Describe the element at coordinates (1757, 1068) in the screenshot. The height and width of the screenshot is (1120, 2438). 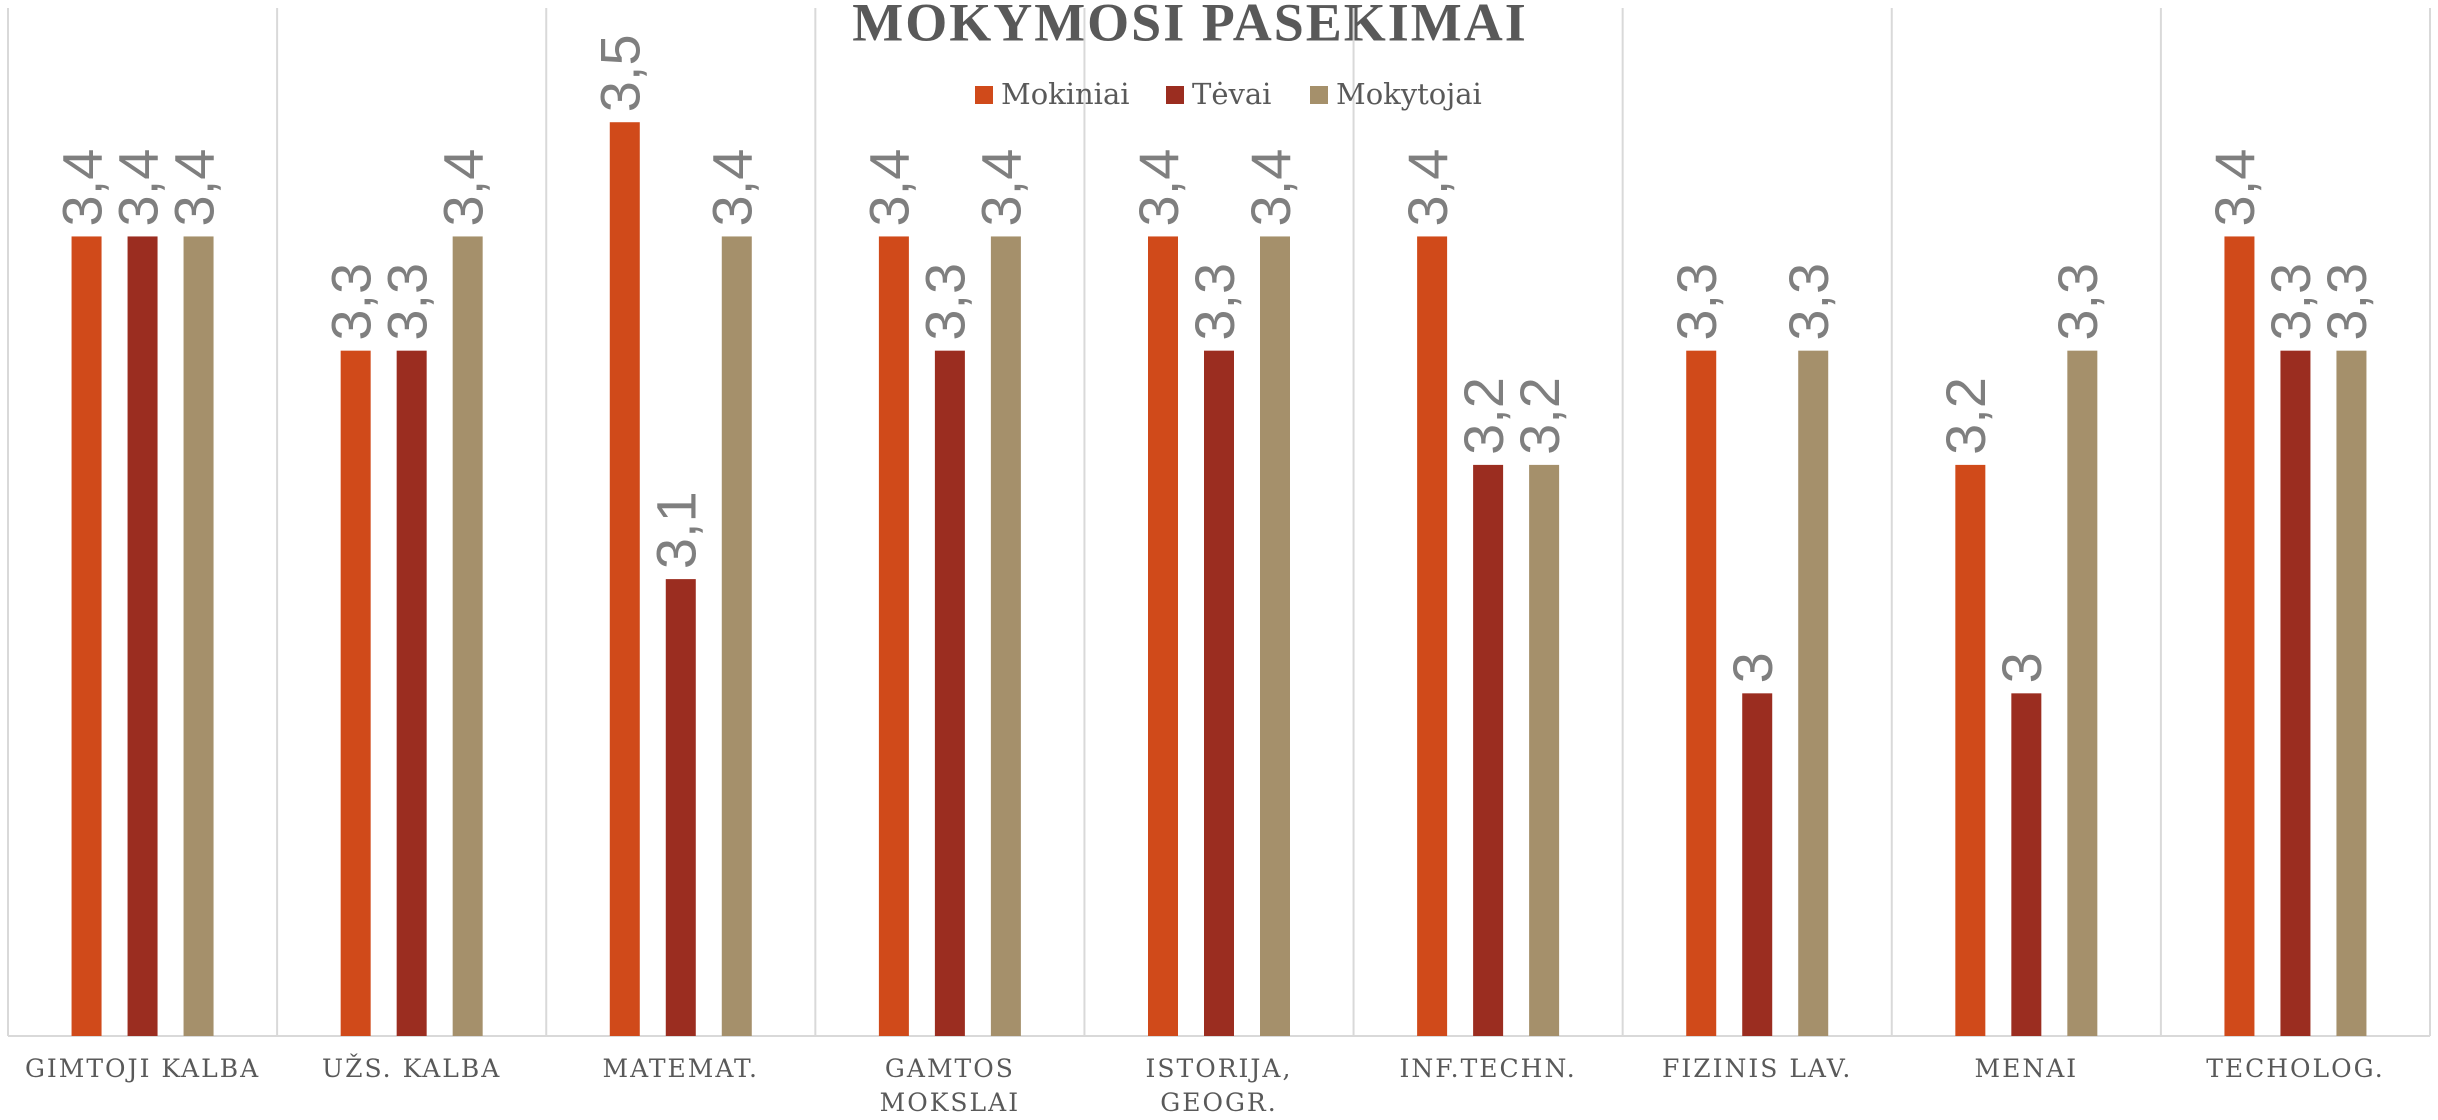
I see `x-tick-label: FIZINIS LAV.` at that location.